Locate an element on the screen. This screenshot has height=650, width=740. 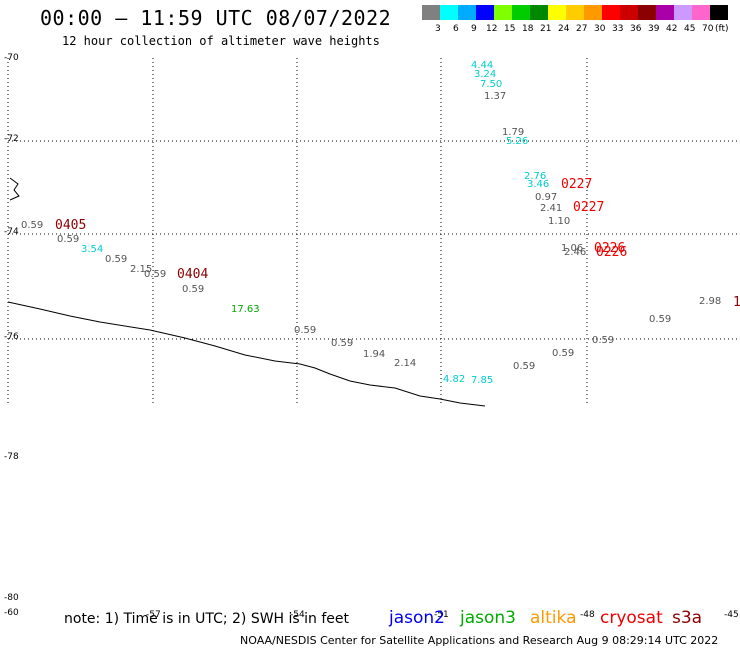
legend-label: 30 is located at coordinates (600, 29).